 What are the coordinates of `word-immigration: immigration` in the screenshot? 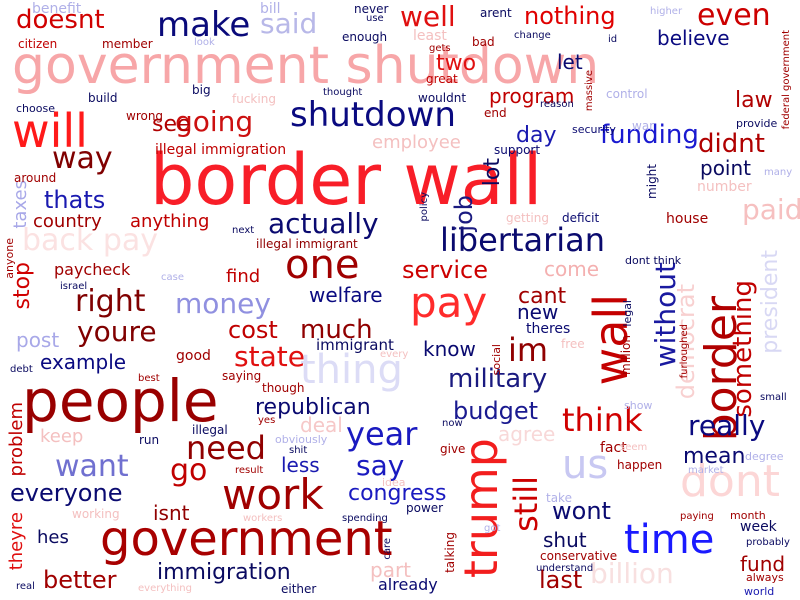 It's located at (224, 572).